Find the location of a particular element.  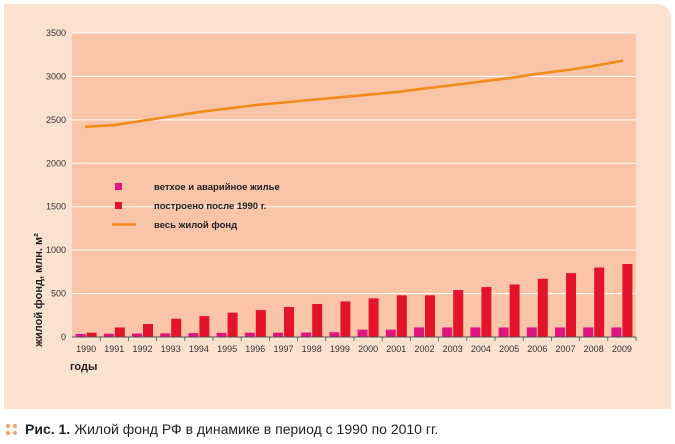

bar-2001-dilapidated is located at coordinates (390, 333).